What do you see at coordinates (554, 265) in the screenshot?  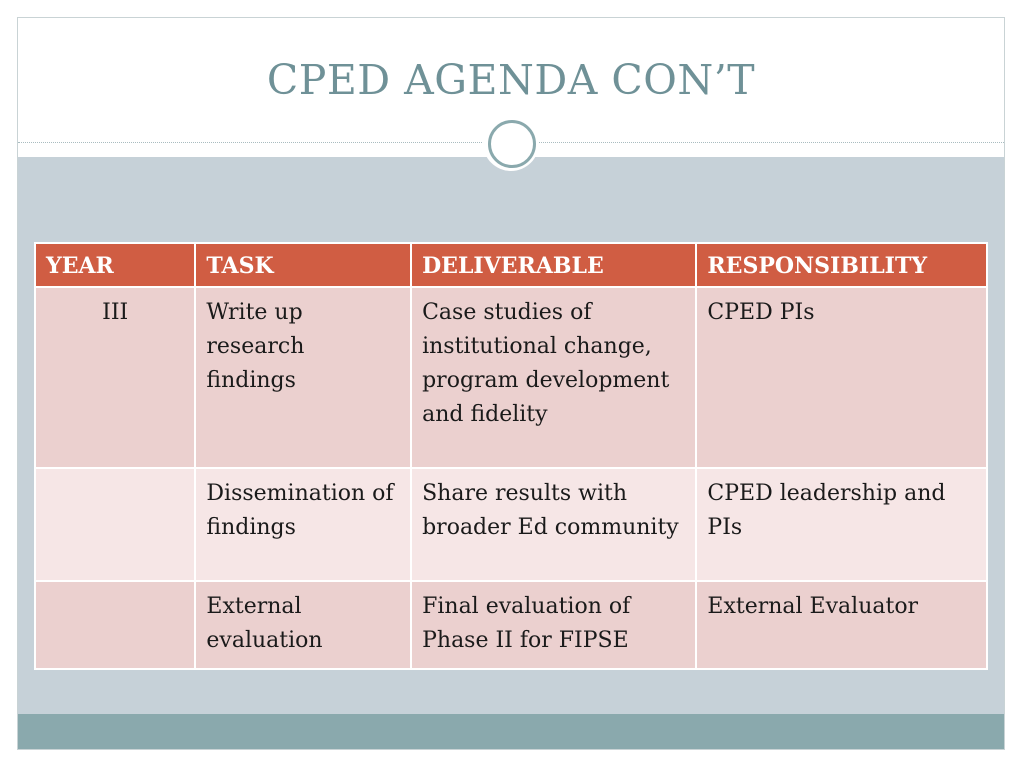 I see `header-deliverable: DELIVERABLE` at bounding box center [554, 265].